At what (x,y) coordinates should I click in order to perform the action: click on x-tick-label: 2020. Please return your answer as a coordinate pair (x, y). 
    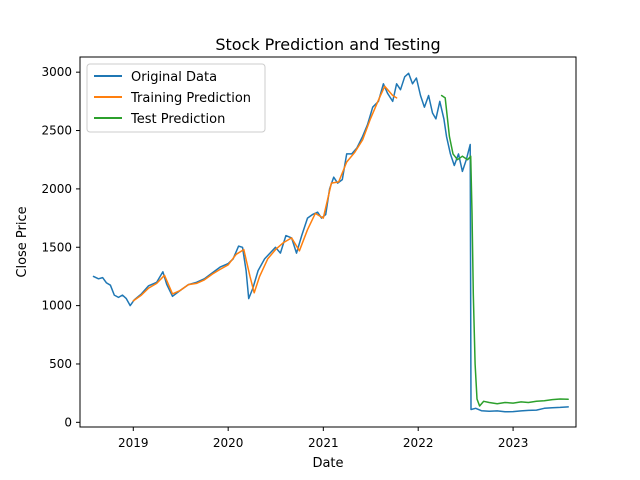
    Looking at the image, I should click on (228, 443).